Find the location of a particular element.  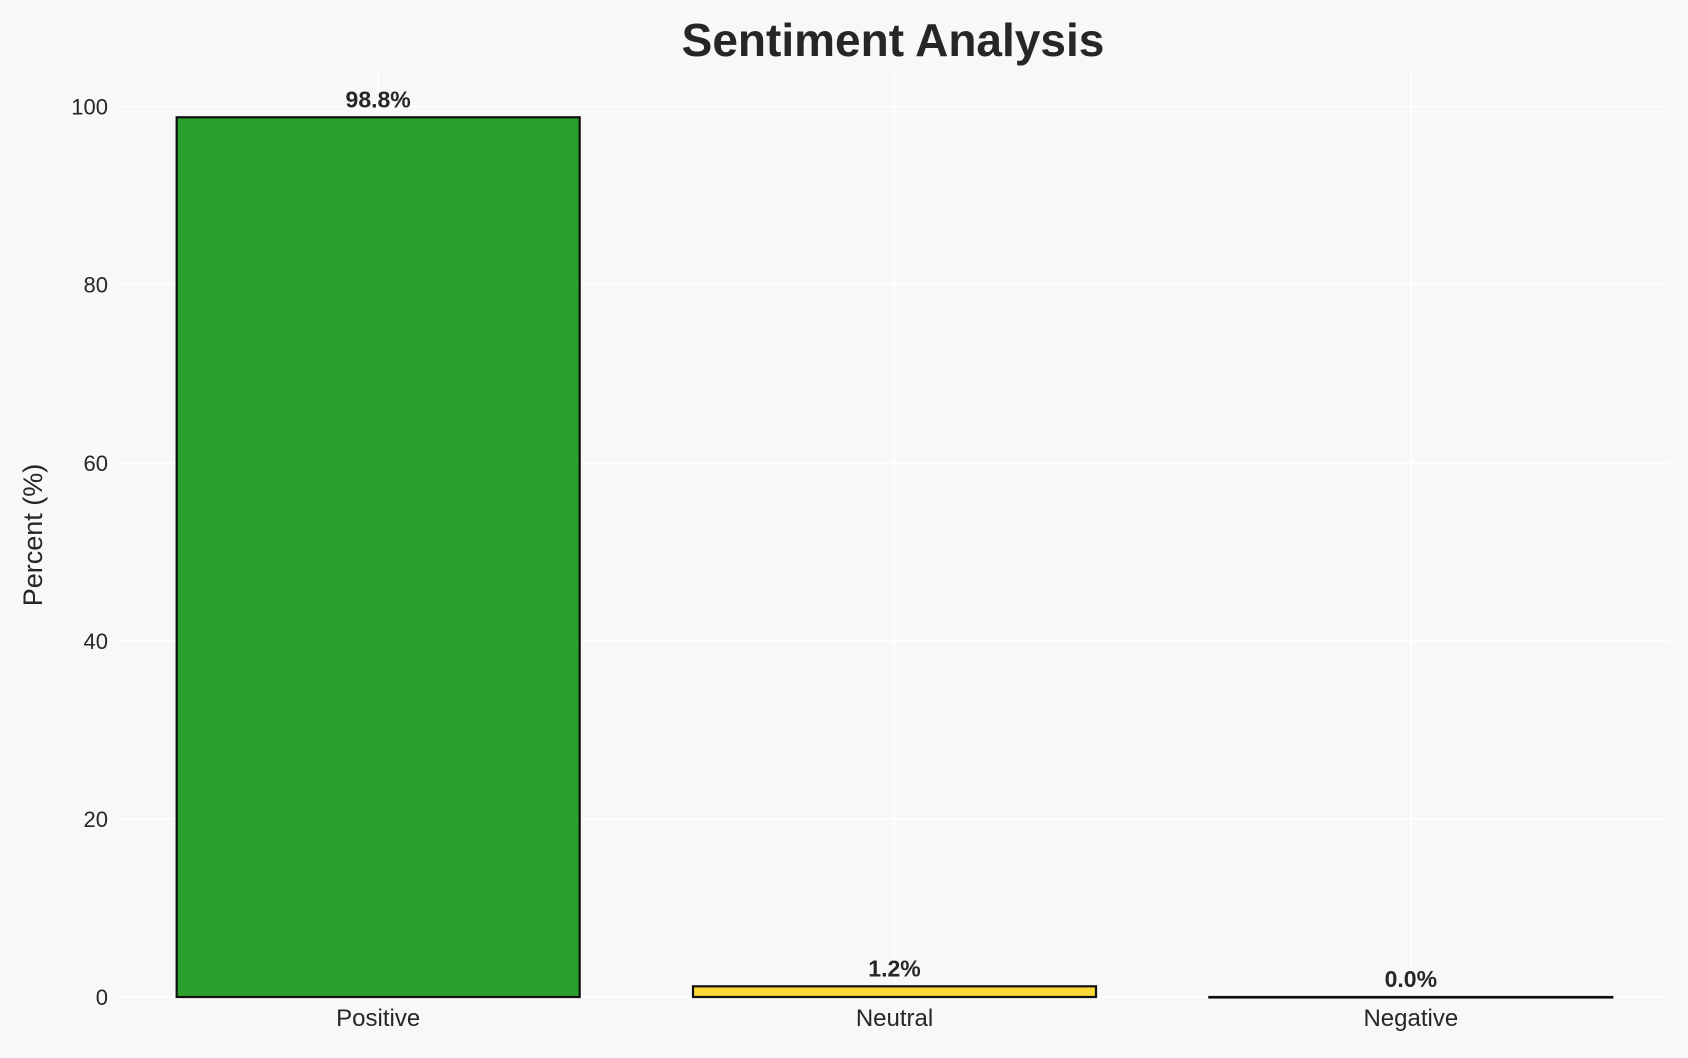

bar-negative is located at coordinates (1411, 997).